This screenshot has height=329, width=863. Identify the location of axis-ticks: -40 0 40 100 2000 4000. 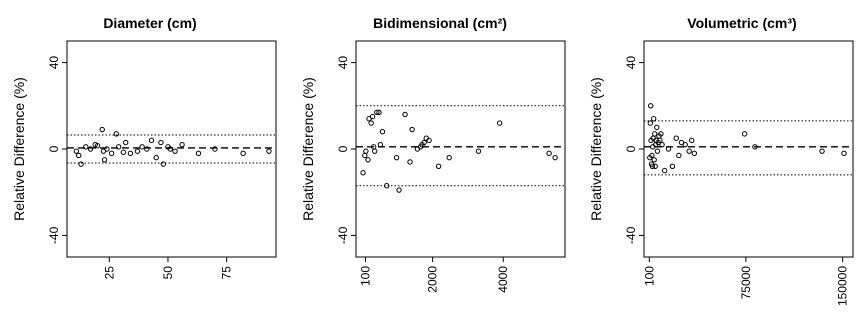
(423, 174).